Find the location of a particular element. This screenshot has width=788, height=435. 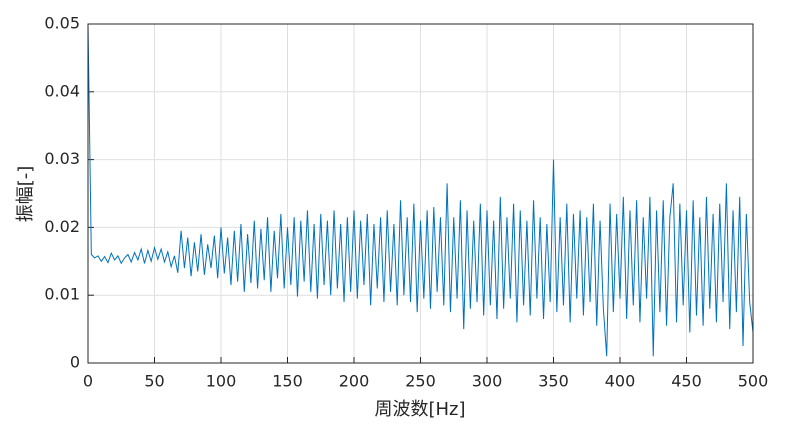

x-tick-label: 250 is located at coordinates (420, 381).